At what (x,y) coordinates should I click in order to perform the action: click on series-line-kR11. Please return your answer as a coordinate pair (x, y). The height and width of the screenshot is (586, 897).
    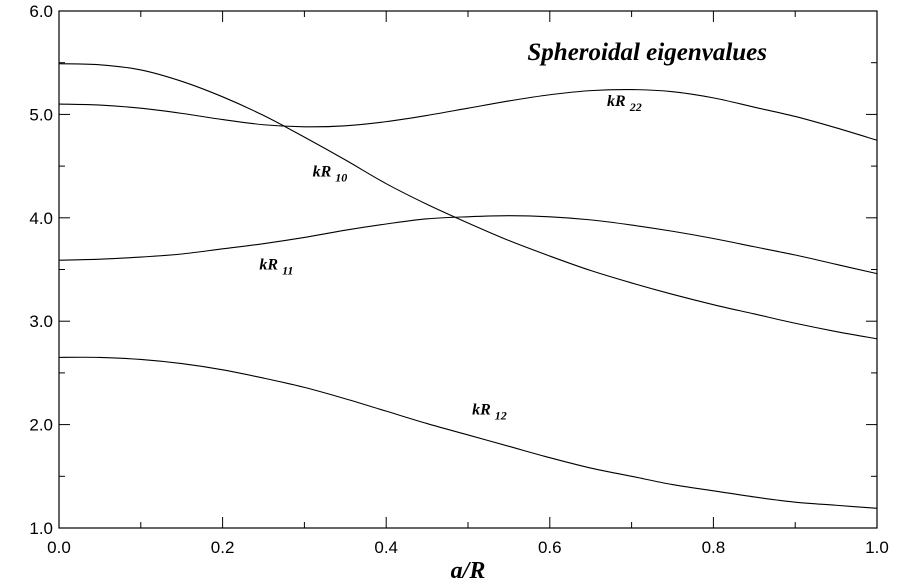
    Looking at the image, I should click on (468, 245).